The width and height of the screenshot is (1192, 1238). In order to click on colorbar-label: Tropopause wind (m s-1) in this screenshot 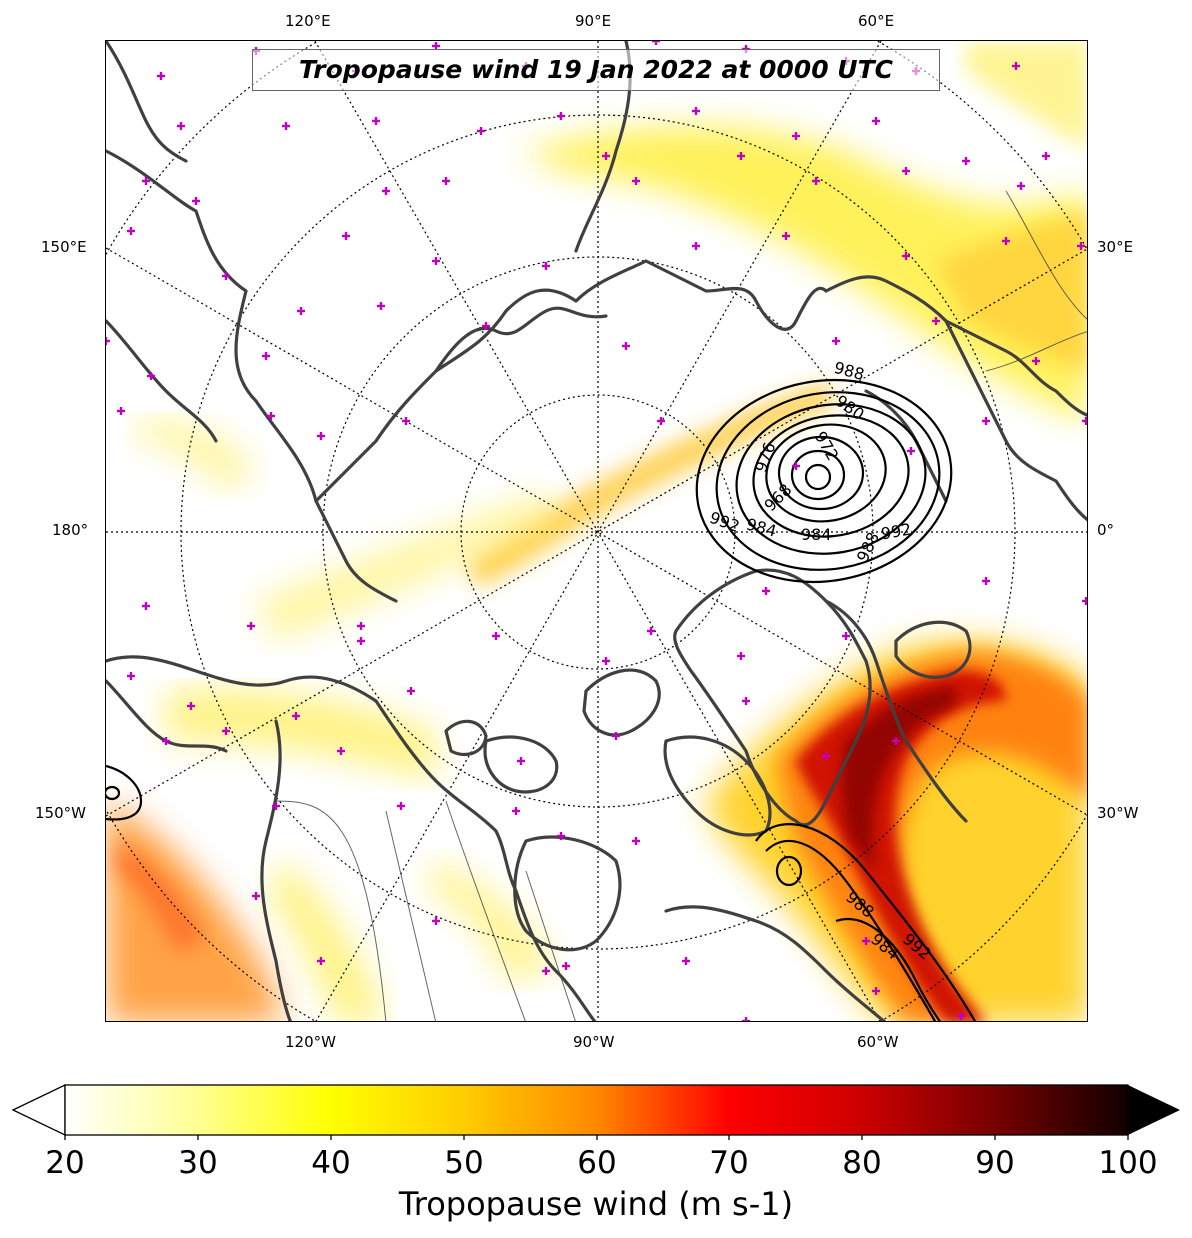, I will do `click(596, 1204)`.